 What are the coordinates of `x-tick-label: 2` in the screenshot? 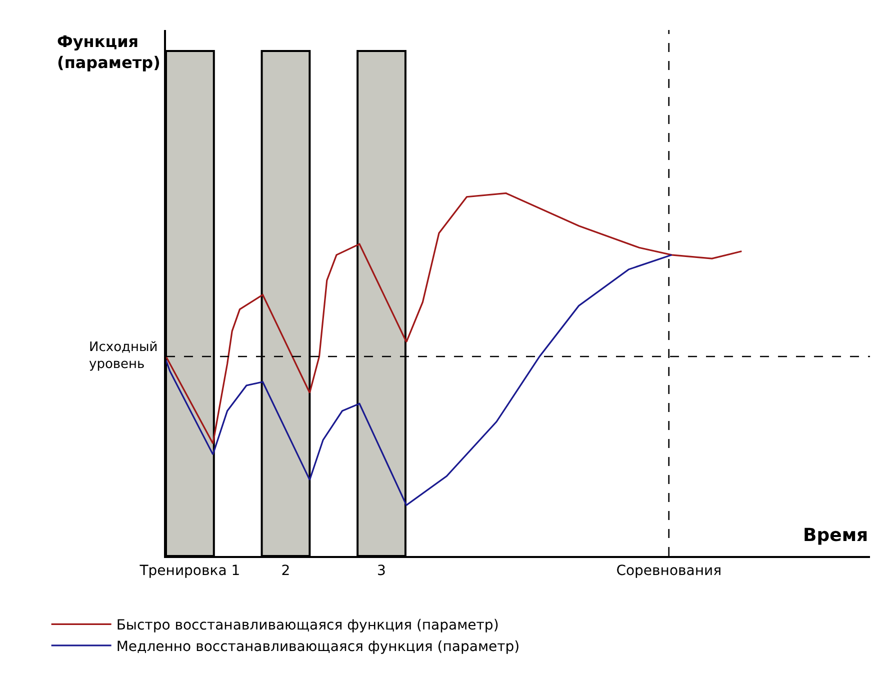 It's located at (285, 570).